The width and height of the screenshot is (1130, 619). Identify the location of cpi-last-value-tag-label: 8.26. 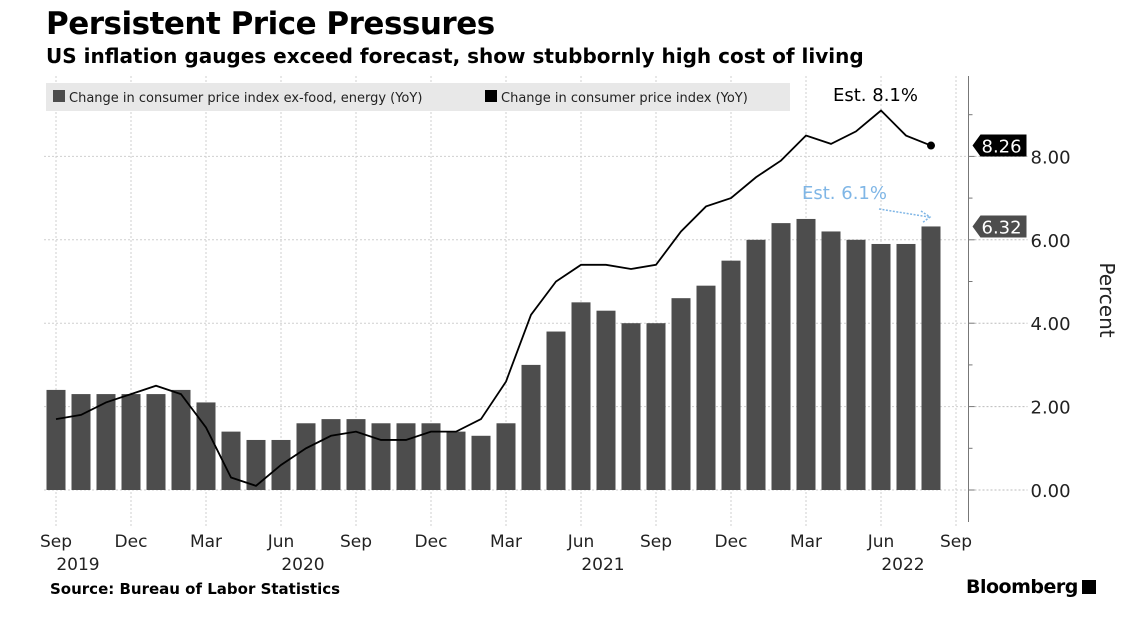
(1002, 147).